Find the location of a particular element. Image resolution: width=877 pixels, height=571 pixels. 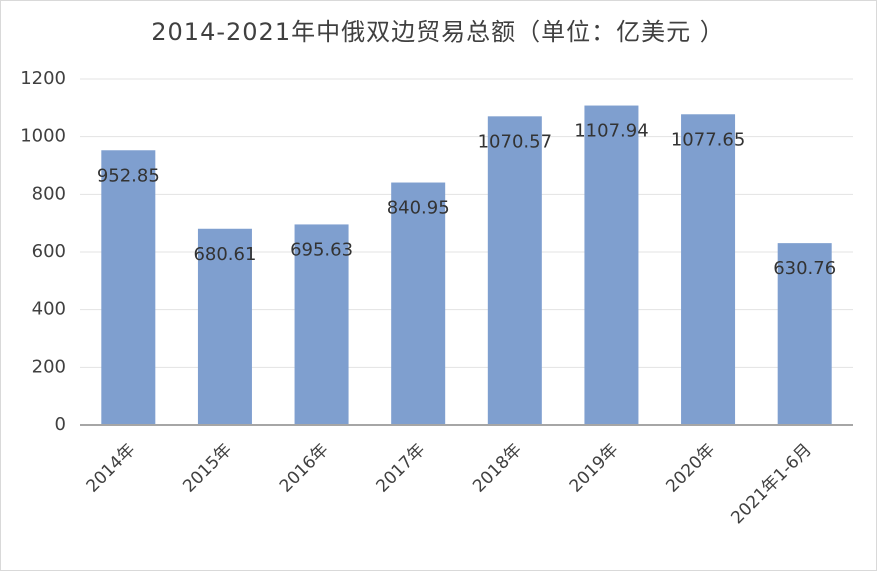

y-tick-label: 1000 is located at coordinates (43, 136).